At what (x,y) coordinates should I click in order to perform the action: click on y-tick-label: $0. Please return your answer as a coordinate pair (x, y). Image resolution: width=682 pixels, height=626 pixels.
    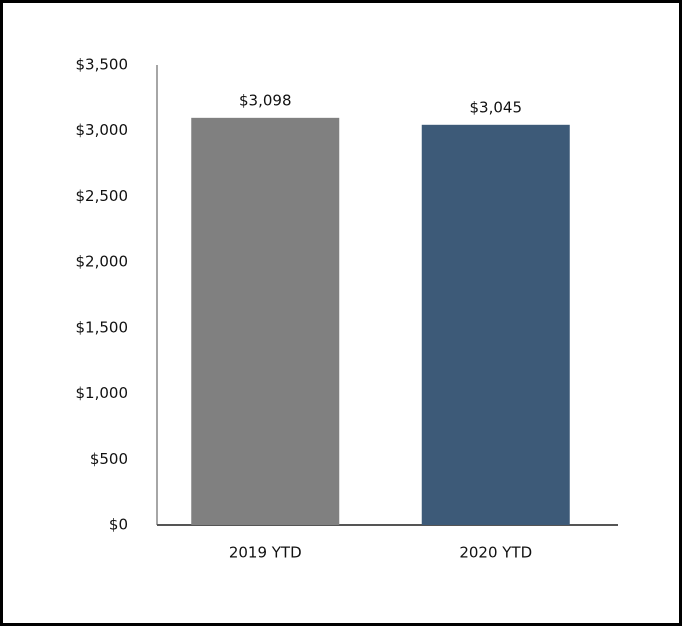
    Looking at the image, I should click on (118, 525).